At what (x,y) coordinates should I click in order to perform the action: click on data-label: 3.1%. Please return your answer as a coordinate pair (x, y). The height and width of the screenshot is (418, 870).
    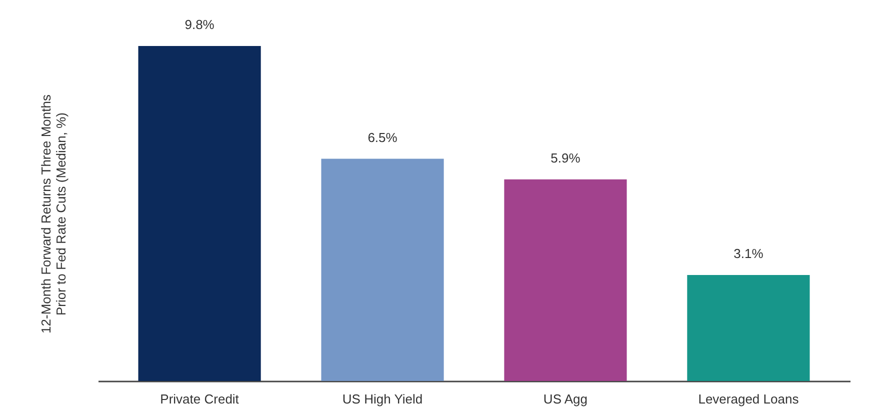
    Looking at the image, I should click on (749, 254).